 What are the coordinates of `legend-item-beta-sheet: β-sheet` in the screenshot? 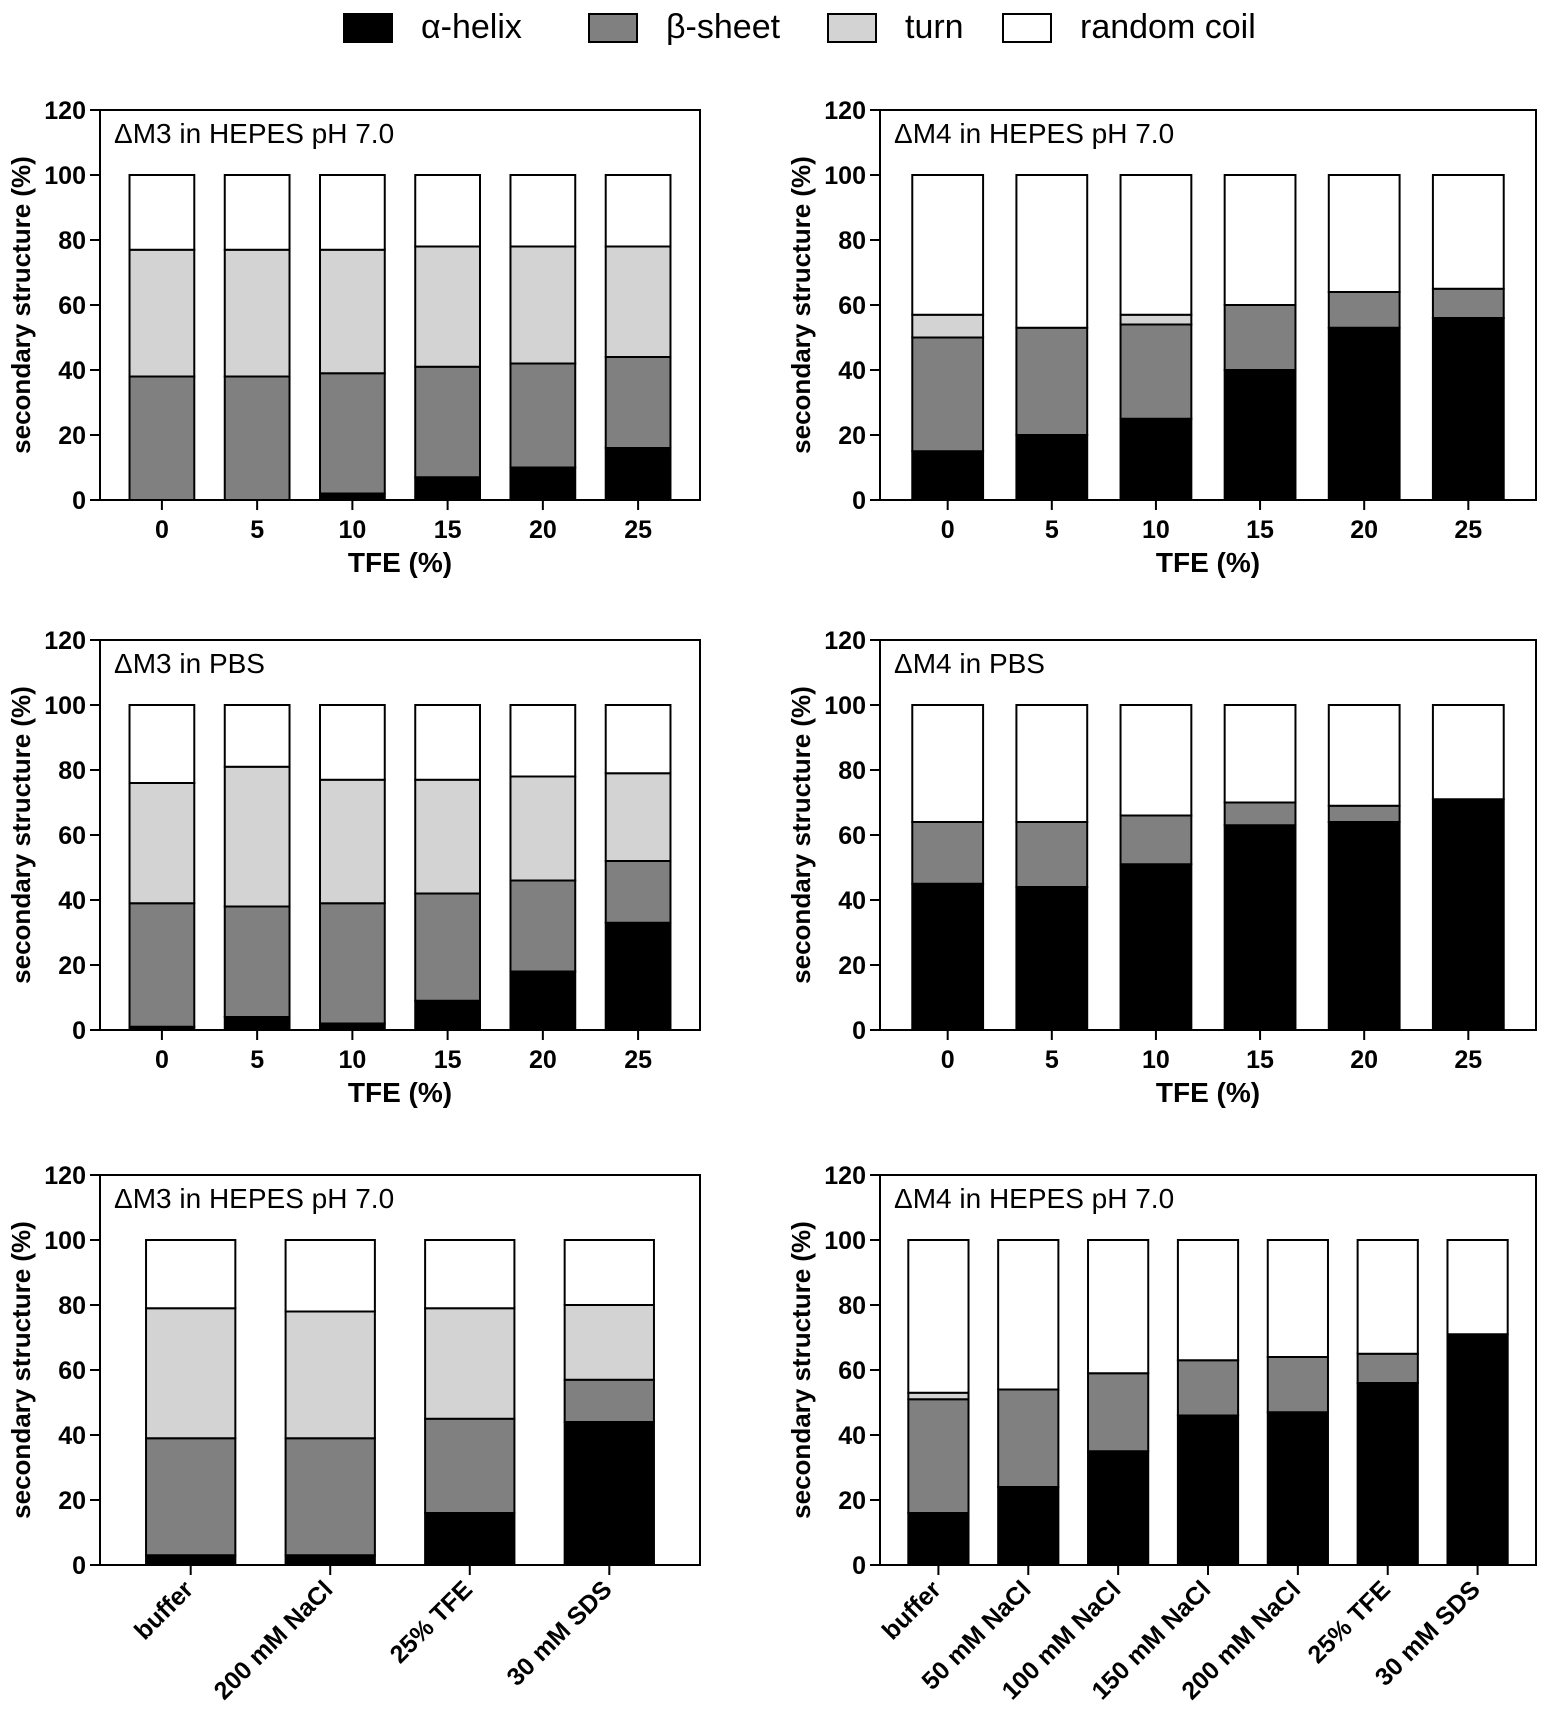 It's located at (684, 27).